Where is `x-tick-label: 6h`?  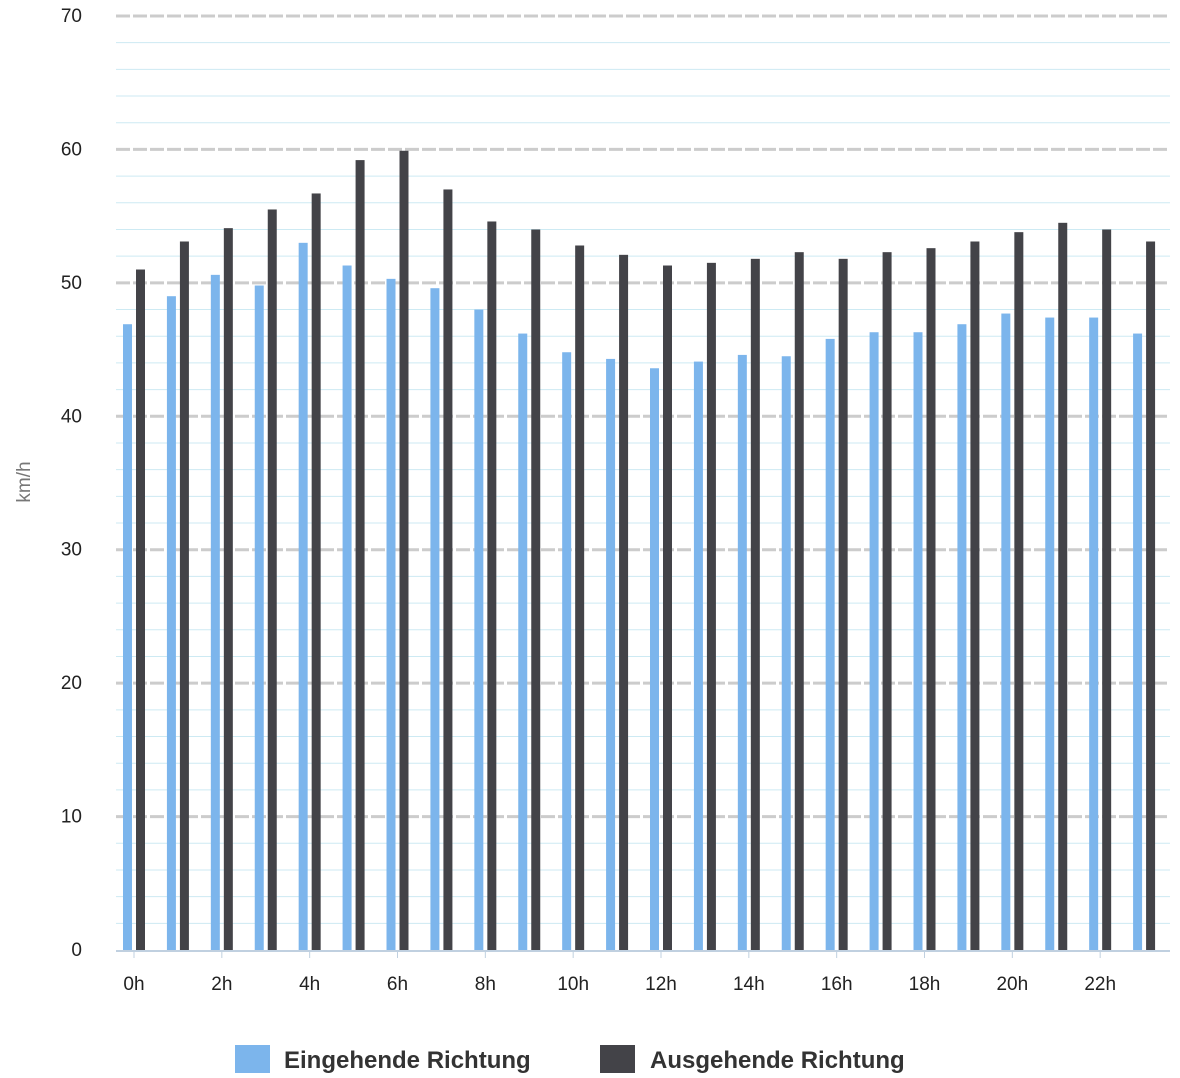 x-tick-label: 6h is located at coordinates (397, 984).